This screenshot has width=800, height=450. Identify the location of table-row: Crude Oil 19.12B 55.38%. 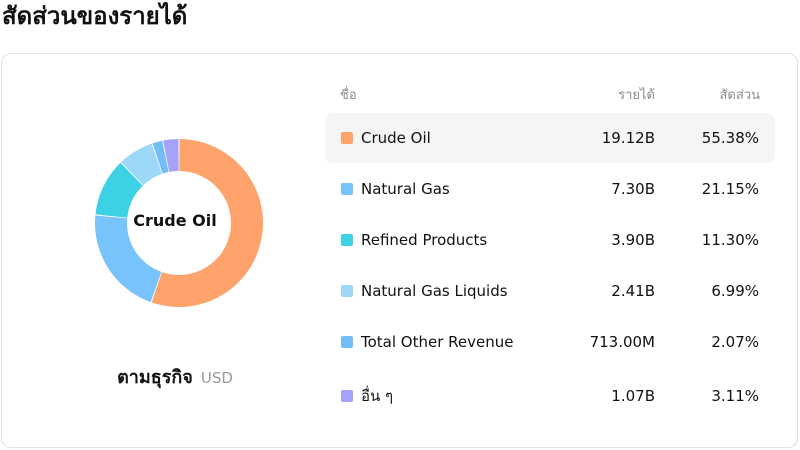
(550, 138).